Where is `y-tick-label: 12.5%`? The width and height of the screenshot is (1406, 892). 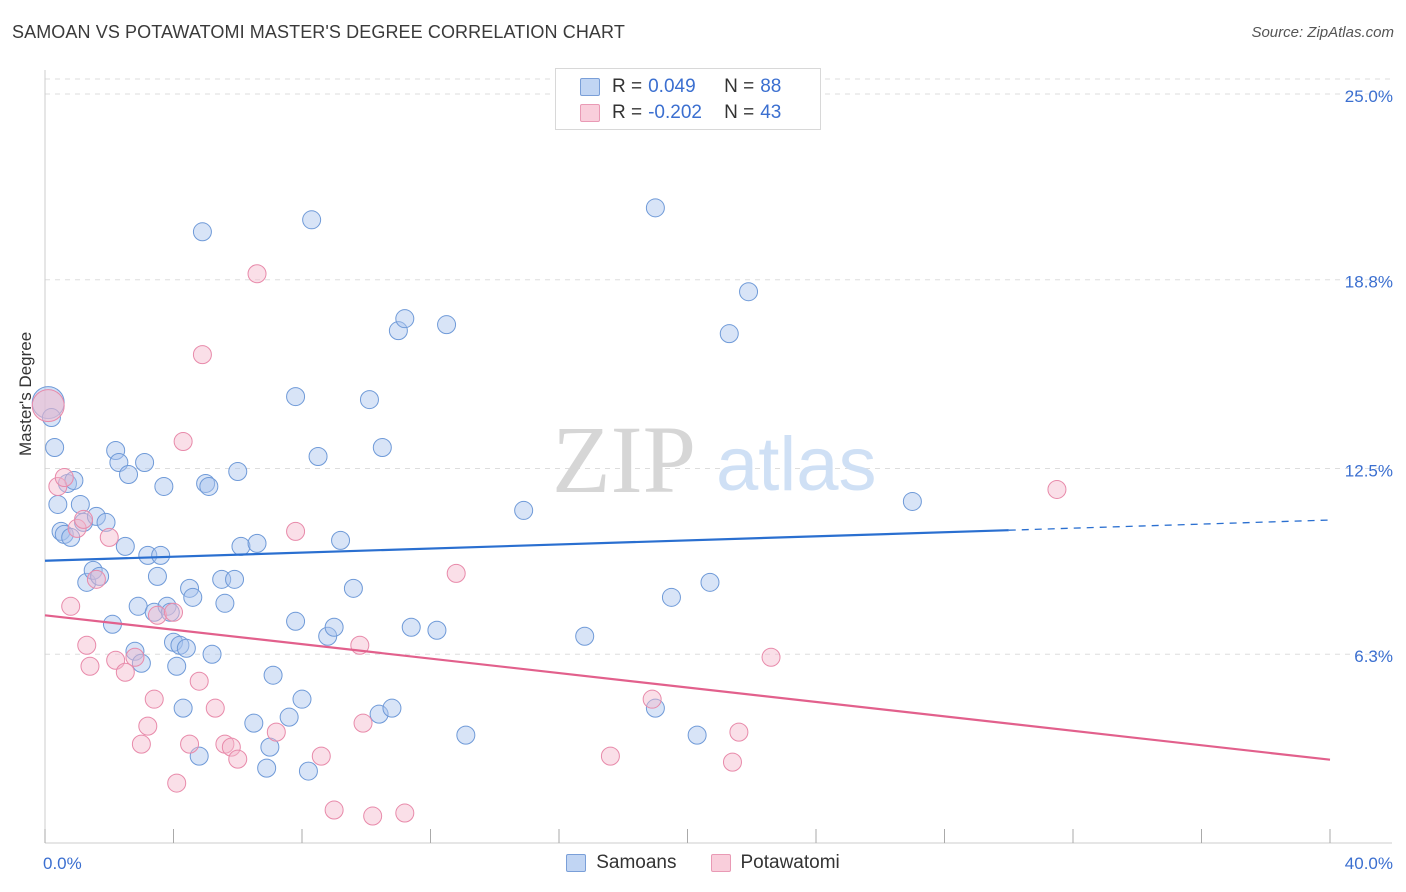 y-tick-label: 12.5% is located at coordinates (1369, 470).